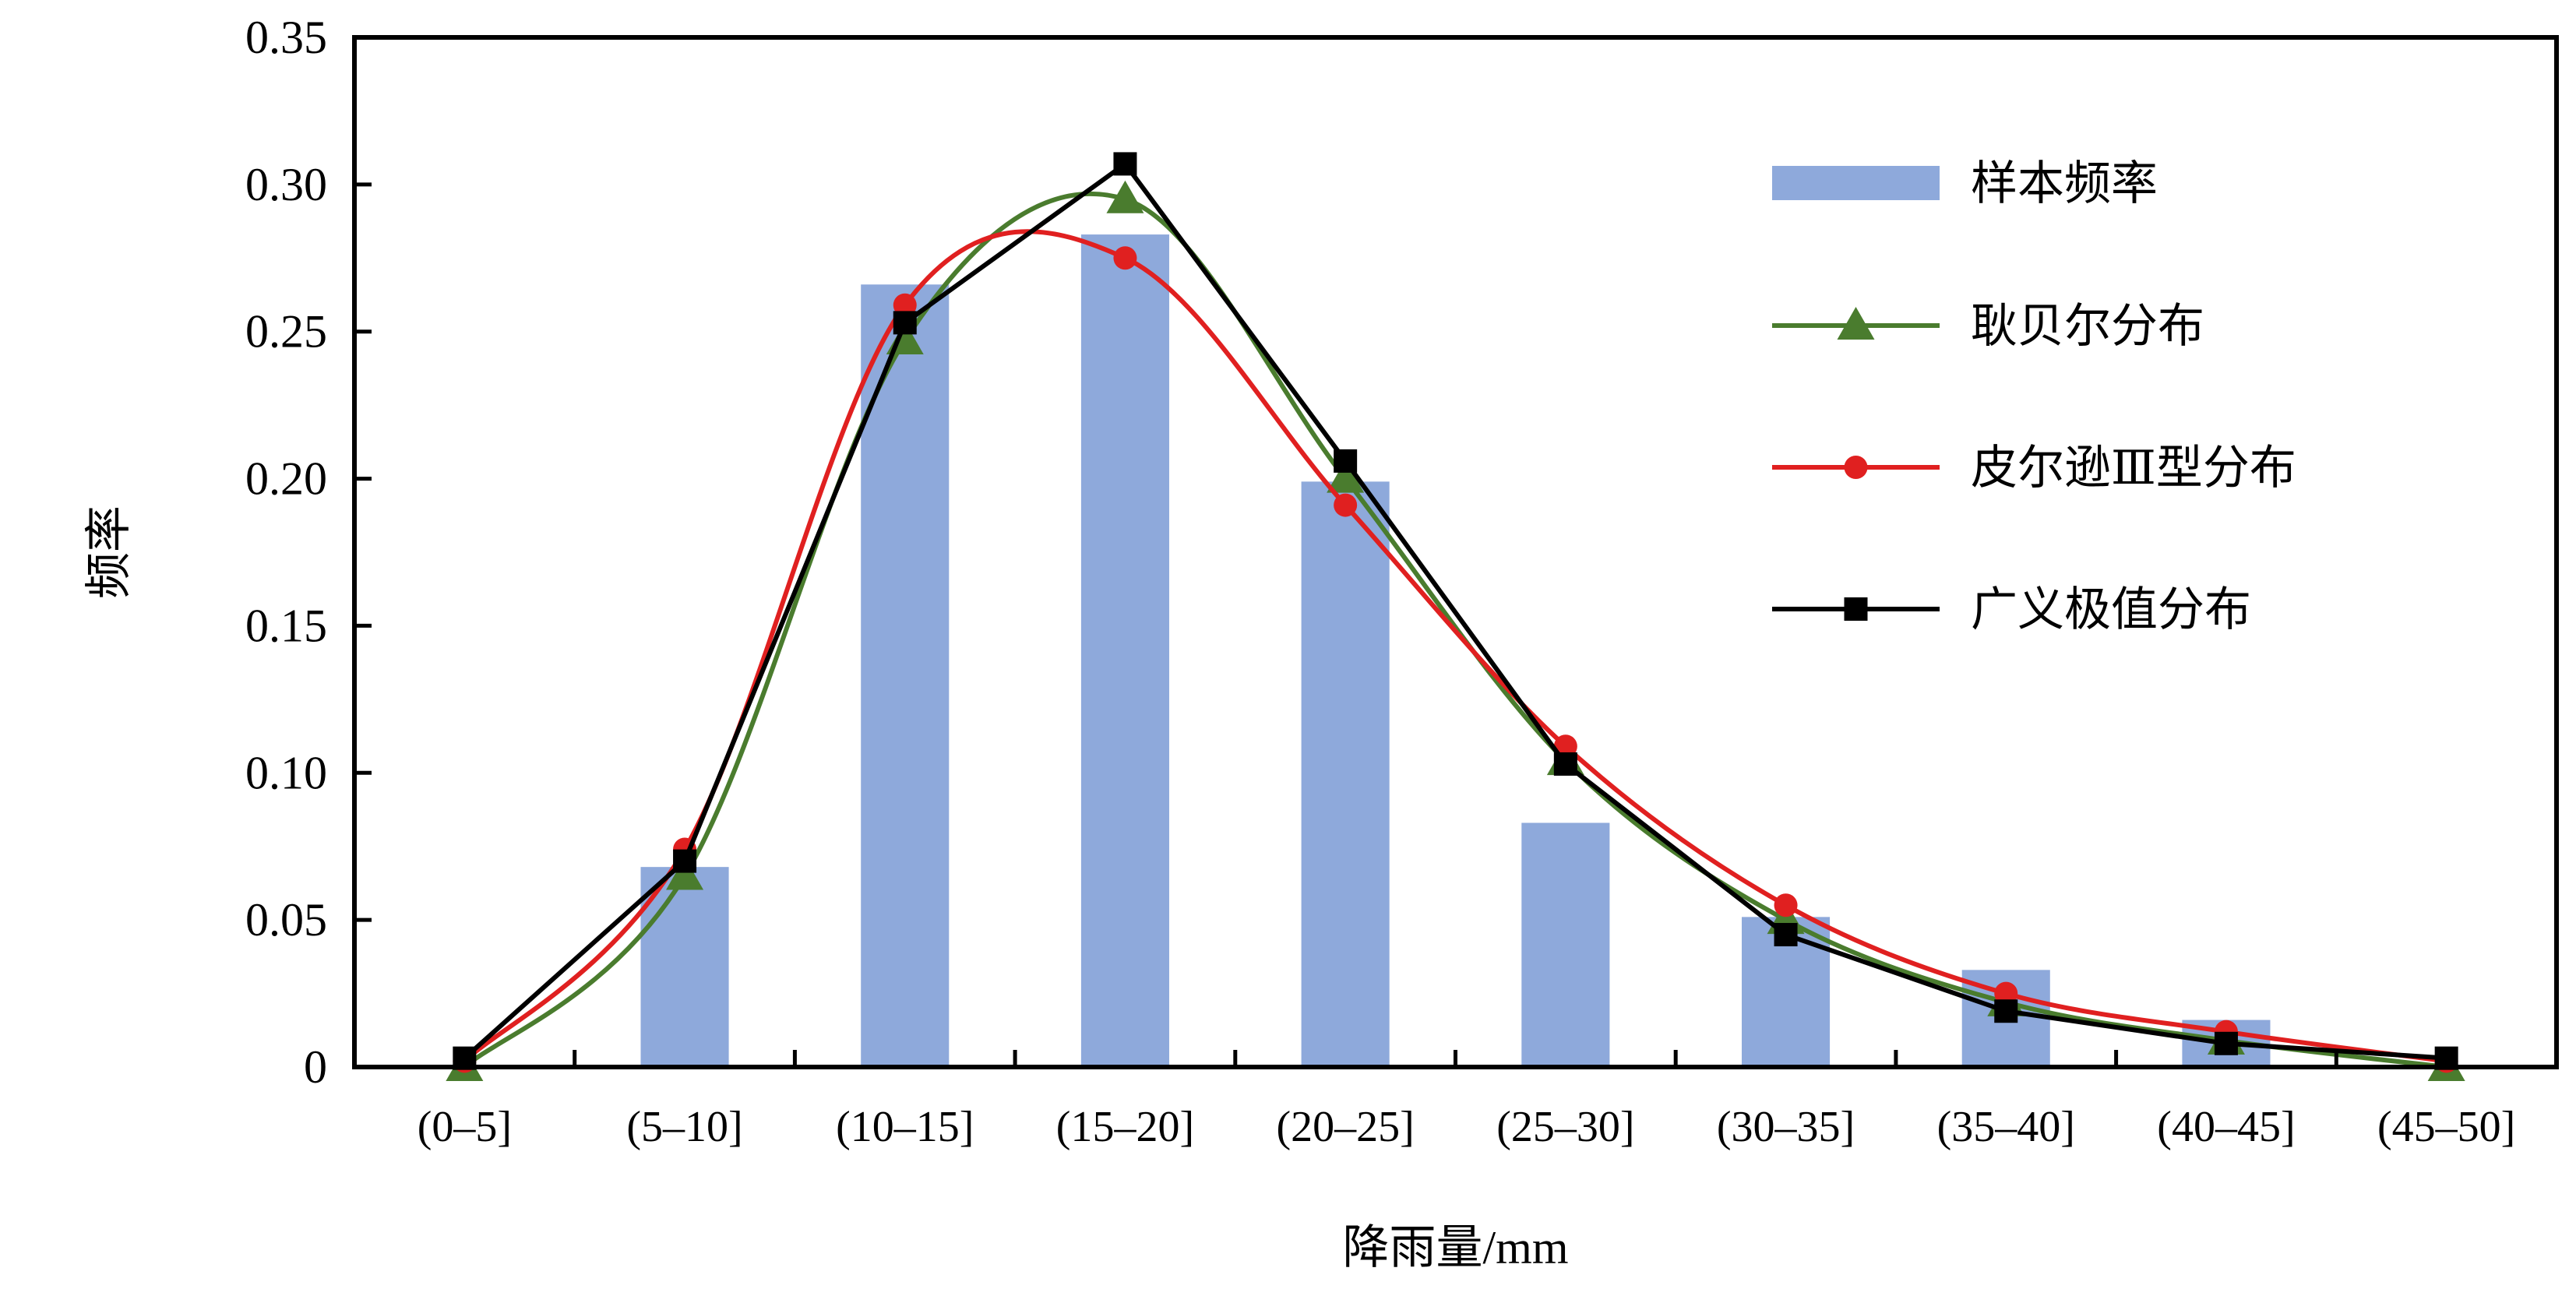 The width and height of the screenshot is (2576, 1296). Describe the element at coordinates (2006, 1127) in the screenshot. I see `x-tick-label: (35–40]` at that location.